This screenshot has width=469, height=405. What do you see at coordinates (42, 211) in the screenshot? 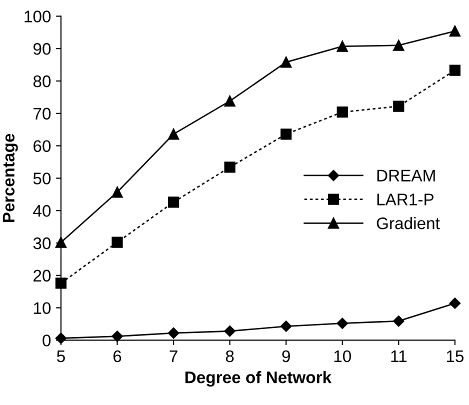
I see `y-tick-label: 40` at bounding box center [42, 211].